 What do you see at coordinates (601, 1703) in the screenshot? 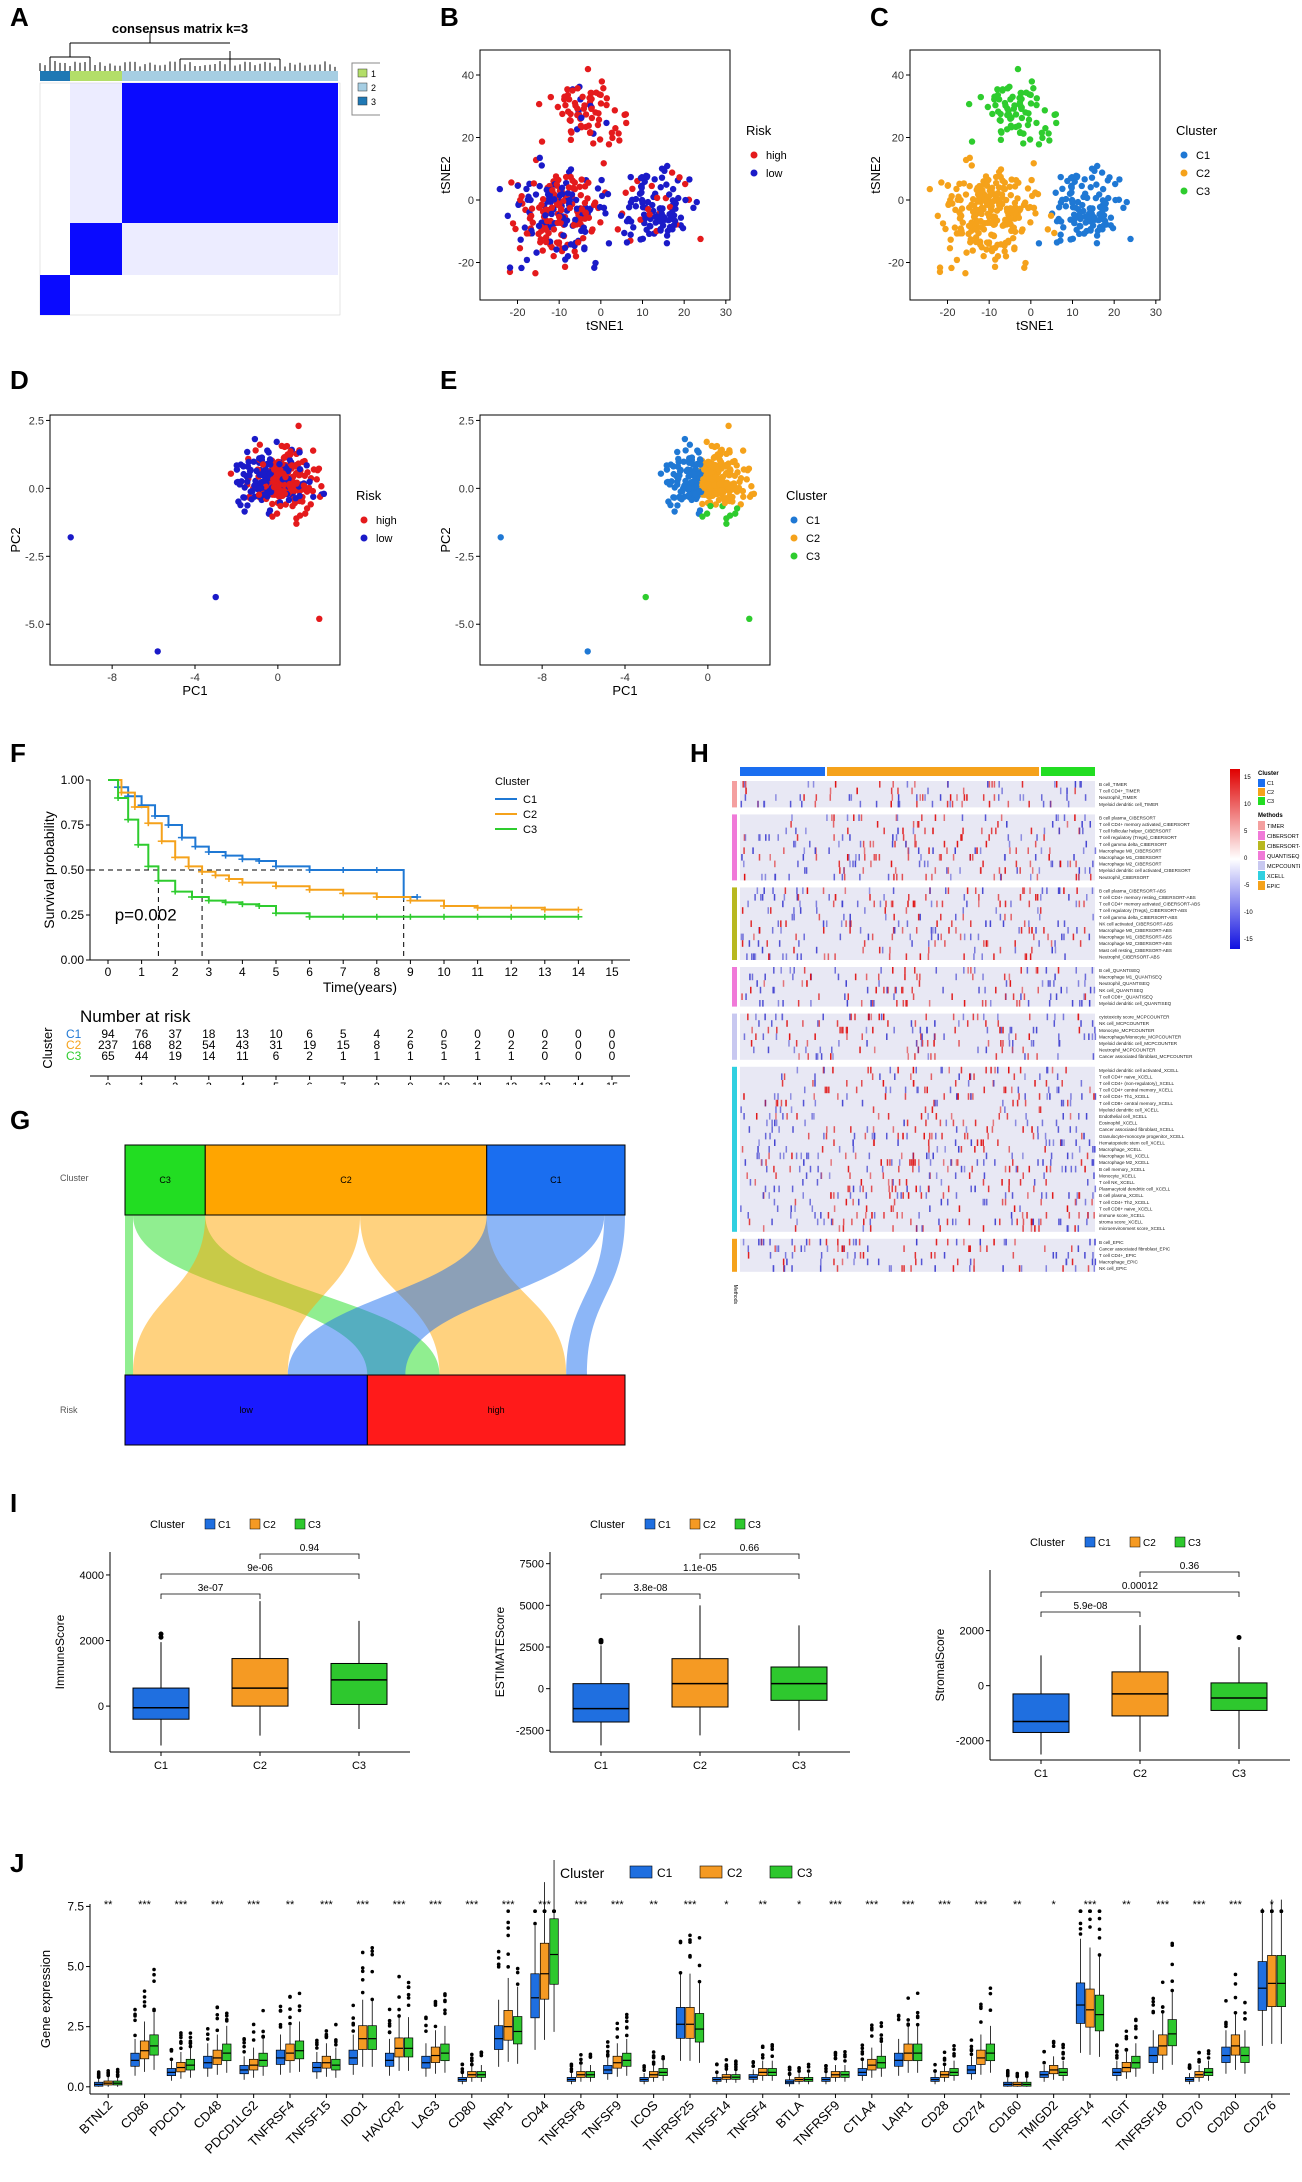
I see `box-C1` at bounding box center [601, 1703].